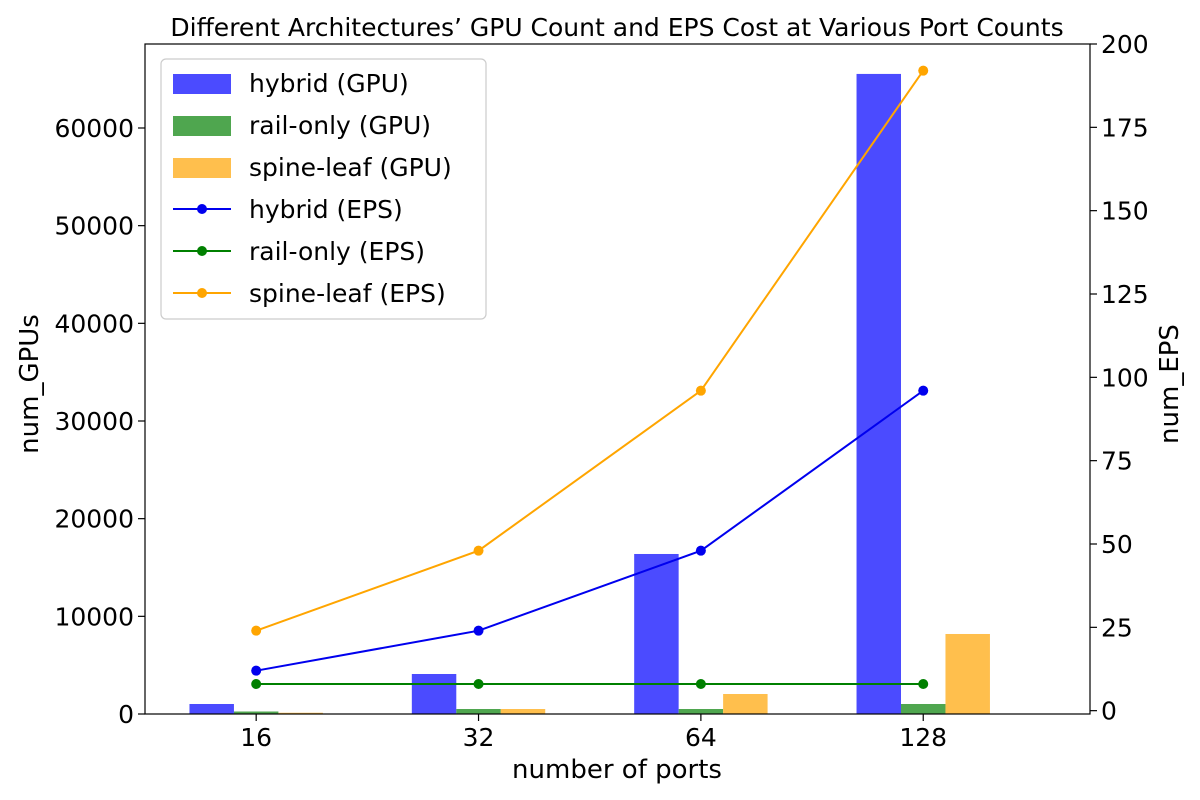 This screenshot has width=1200, height=800. I want to click on y2-tick-label: 150, so click(1125, 211).